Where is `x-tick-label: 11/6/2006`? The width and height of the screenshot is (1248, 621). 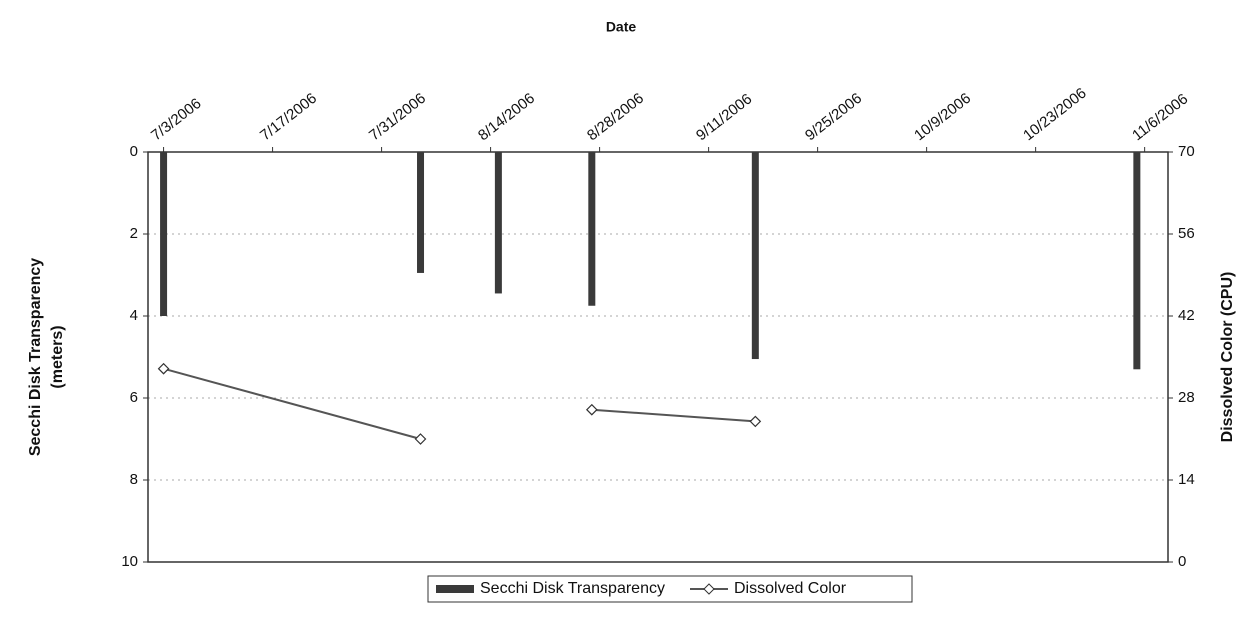 x-tick-label: 11/6/2006 is located at coordinates (1160, 117).